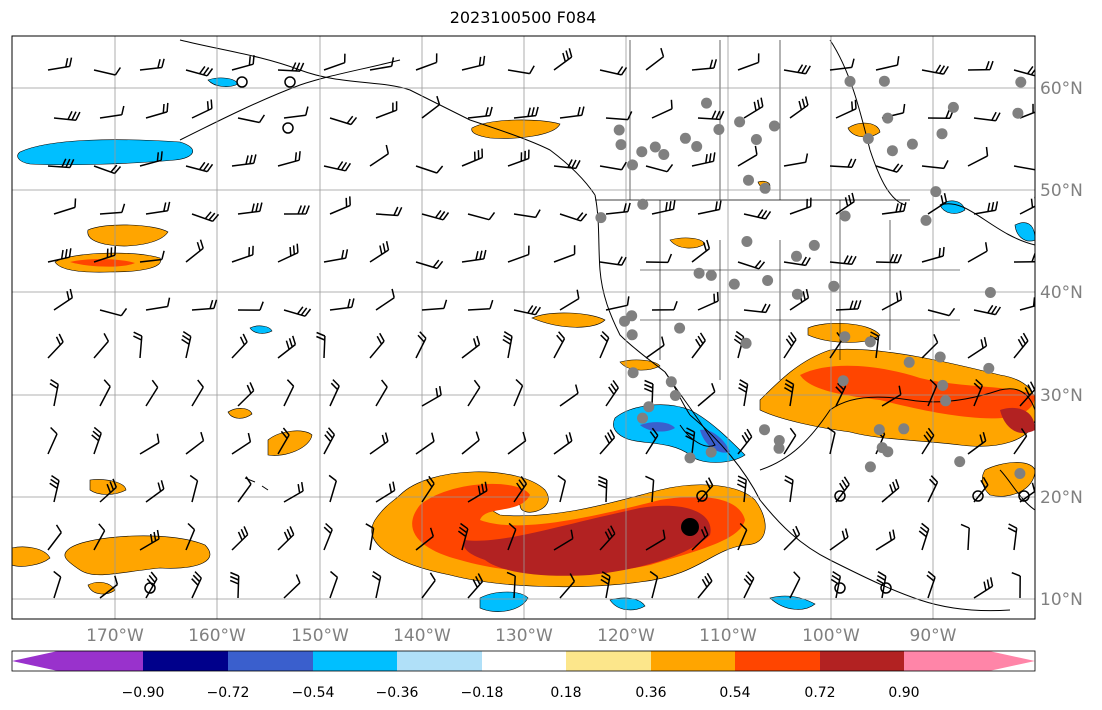 This screenshot has width=1102, height=710. Describe the element at coordinates (1061, 344) in the screenshot. I see `latitude-labels: 60°N 50°N 40°N 30°N 20°N 10°N` at that location.